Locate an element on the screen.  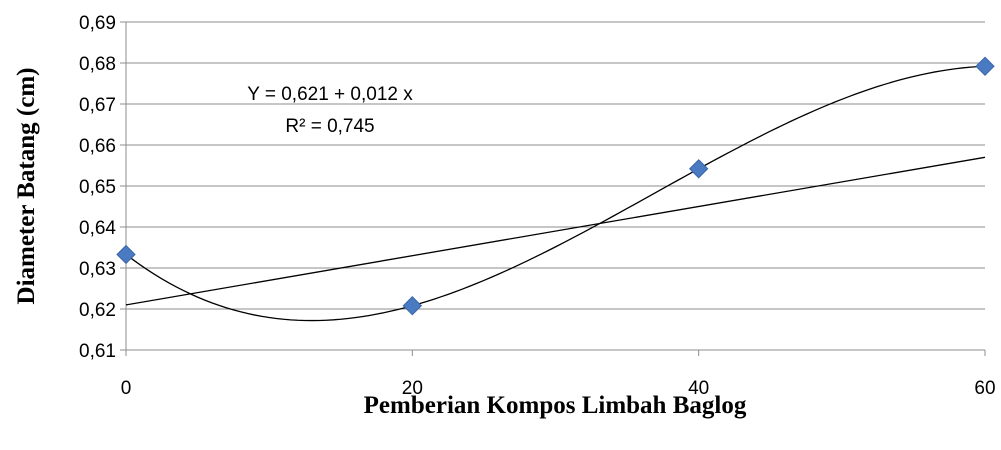
y-tick-label-6: 0,67 is located at coordinates (97, 105).